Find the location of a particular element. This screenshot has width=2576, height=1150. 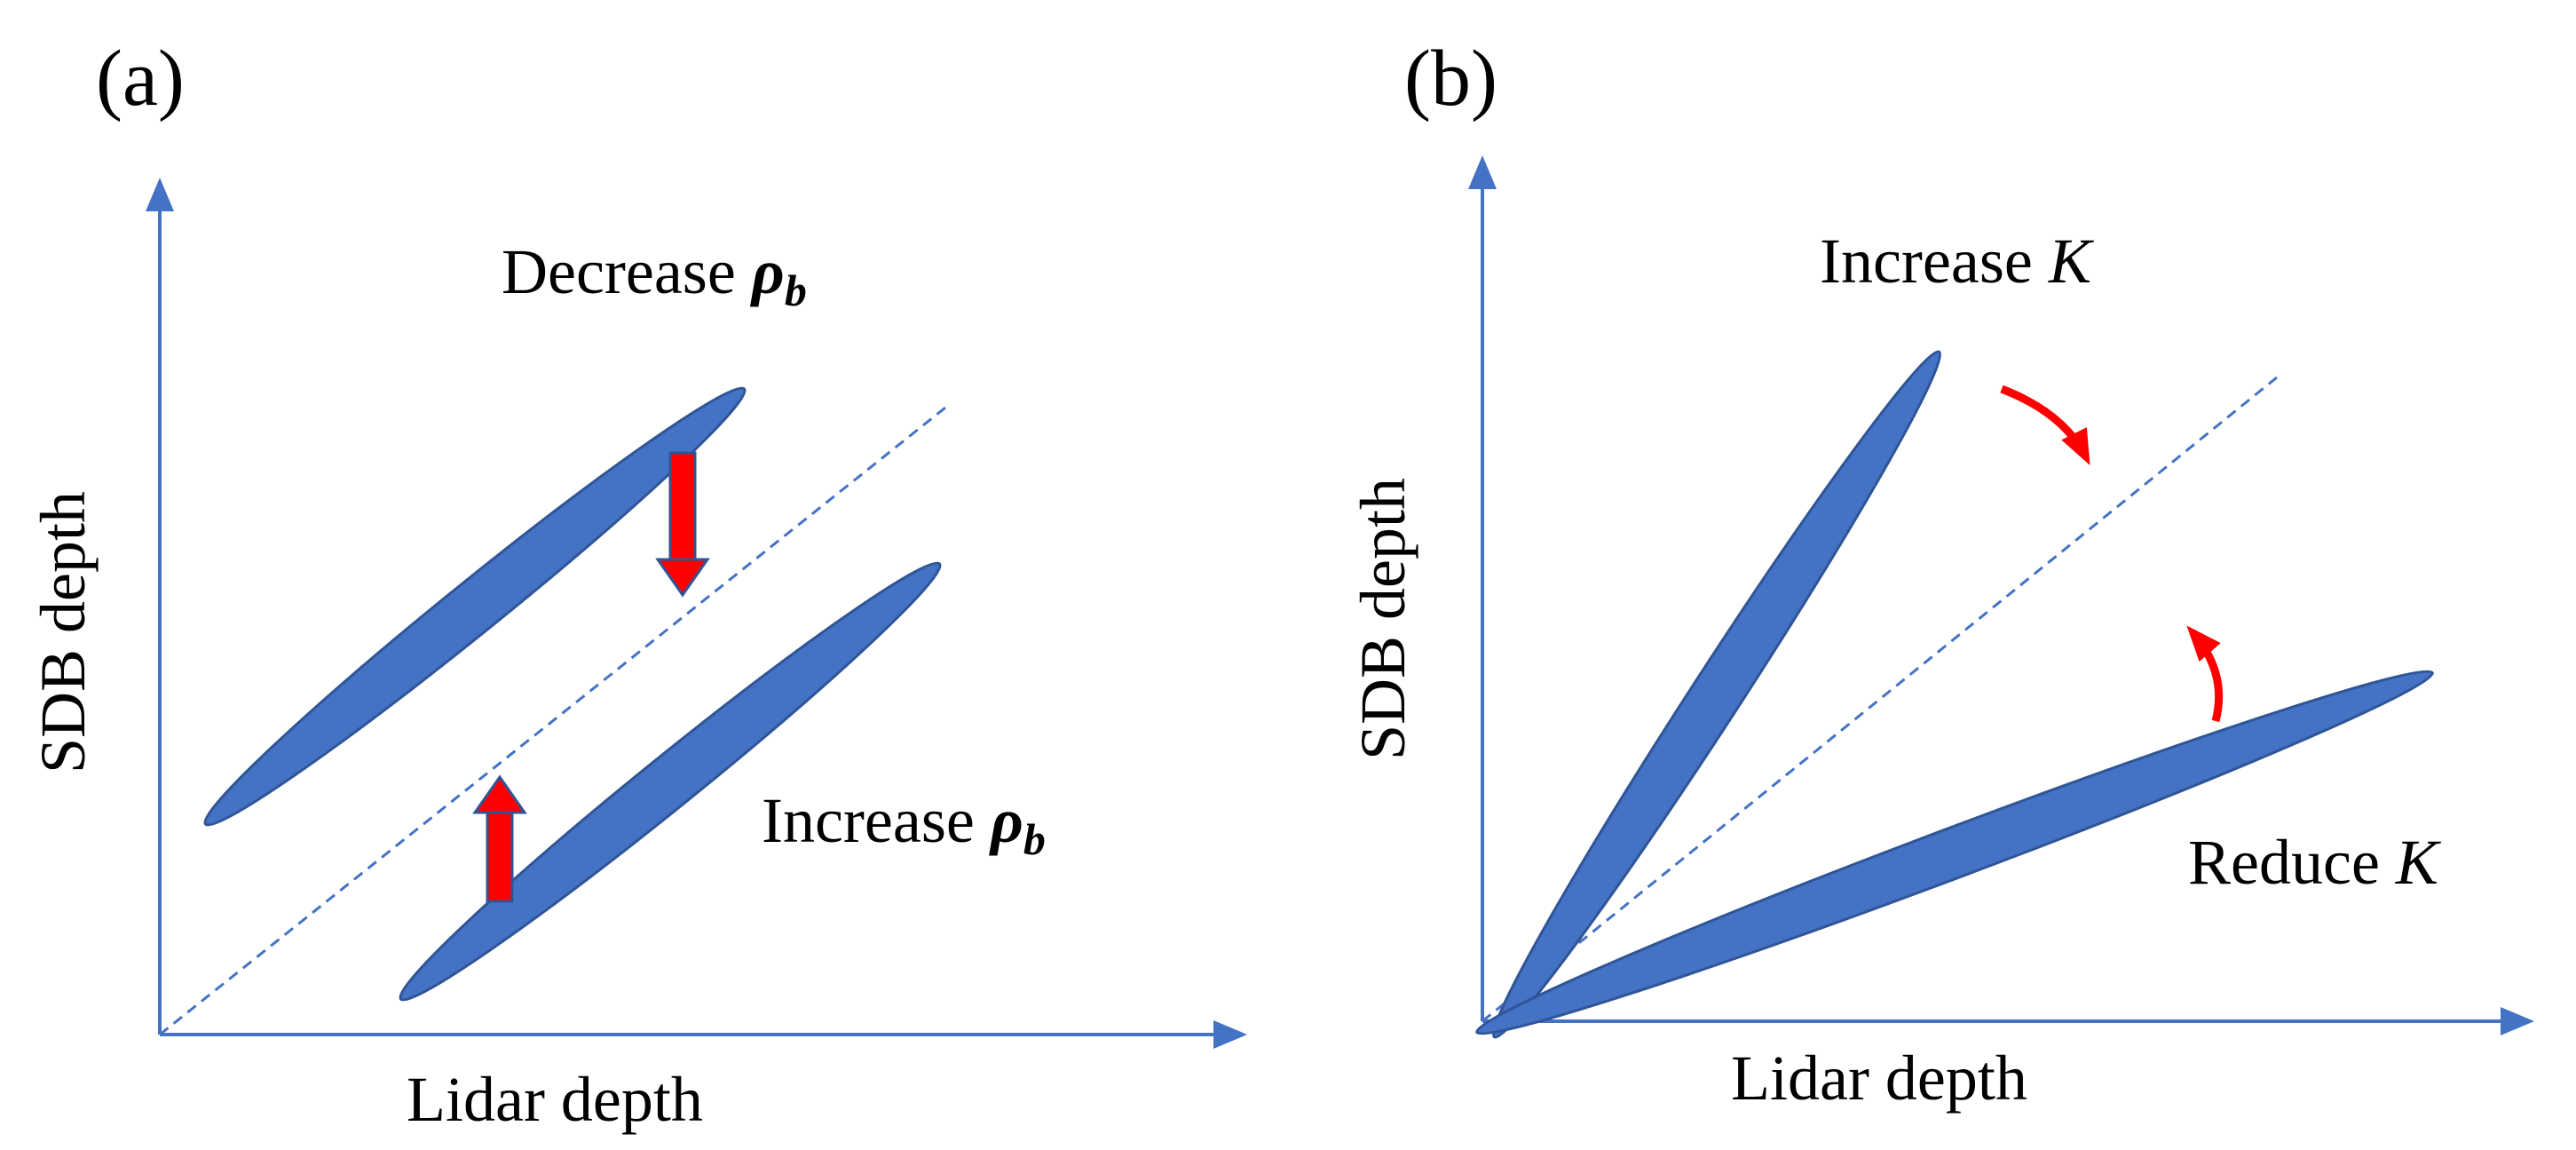

panel-a-label: (a) is located at coordinates (140, 79).